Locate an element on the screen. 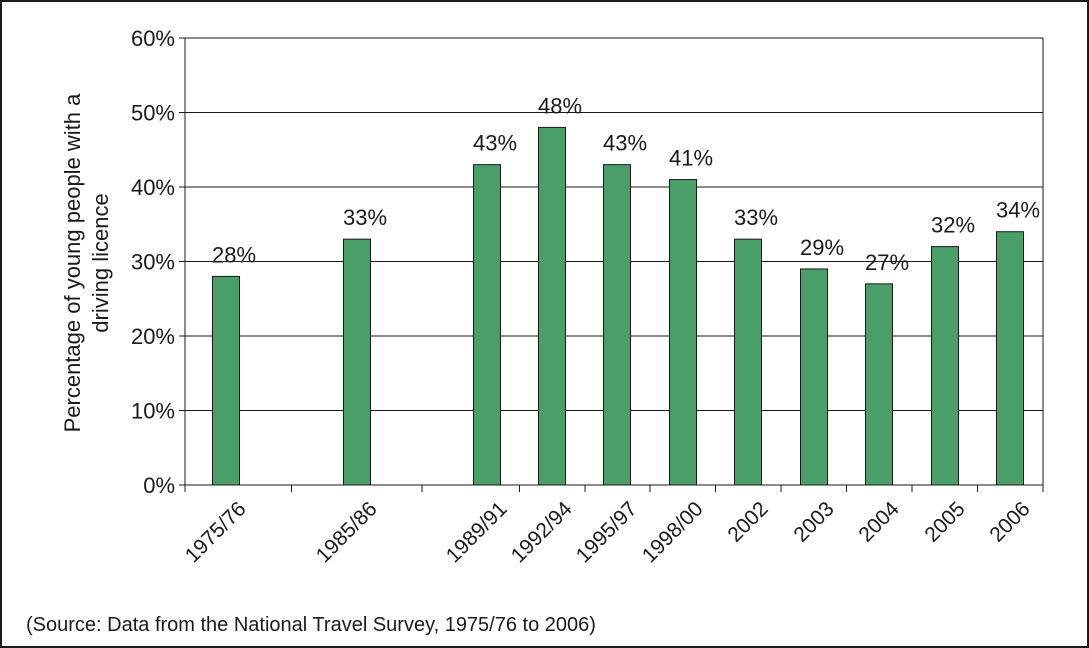  y-tick-label: 50% is located at coordinates (153, 113).